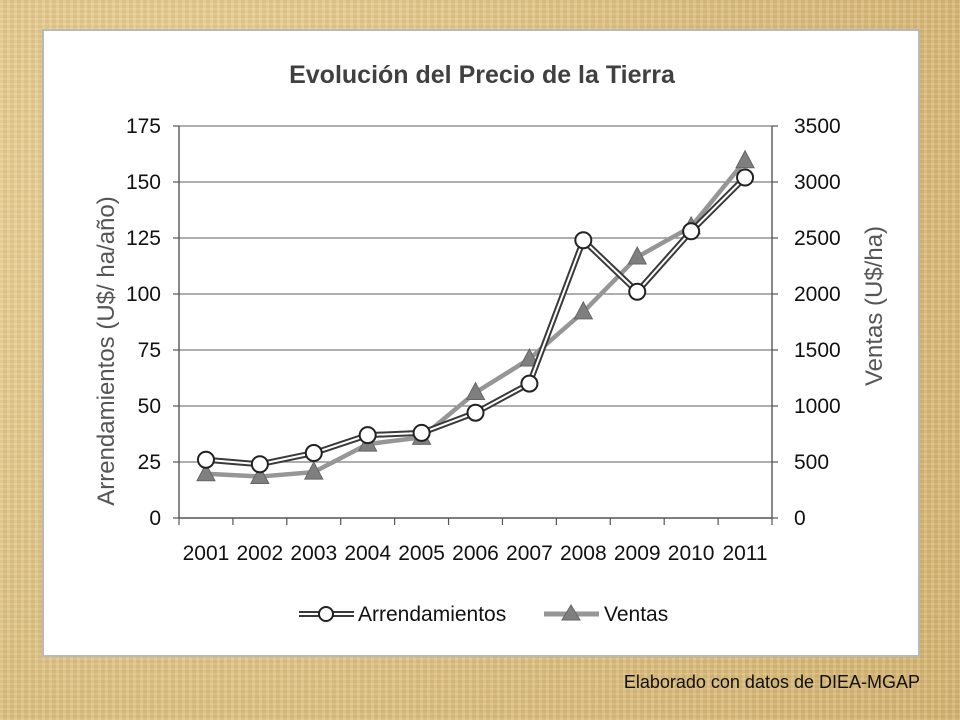 This screenshot has height=720, width=960. What do you see at coordinates (313, 553) in the screenshot?
I see `x-tick-label: 2003` at bounding box center [313, 553].